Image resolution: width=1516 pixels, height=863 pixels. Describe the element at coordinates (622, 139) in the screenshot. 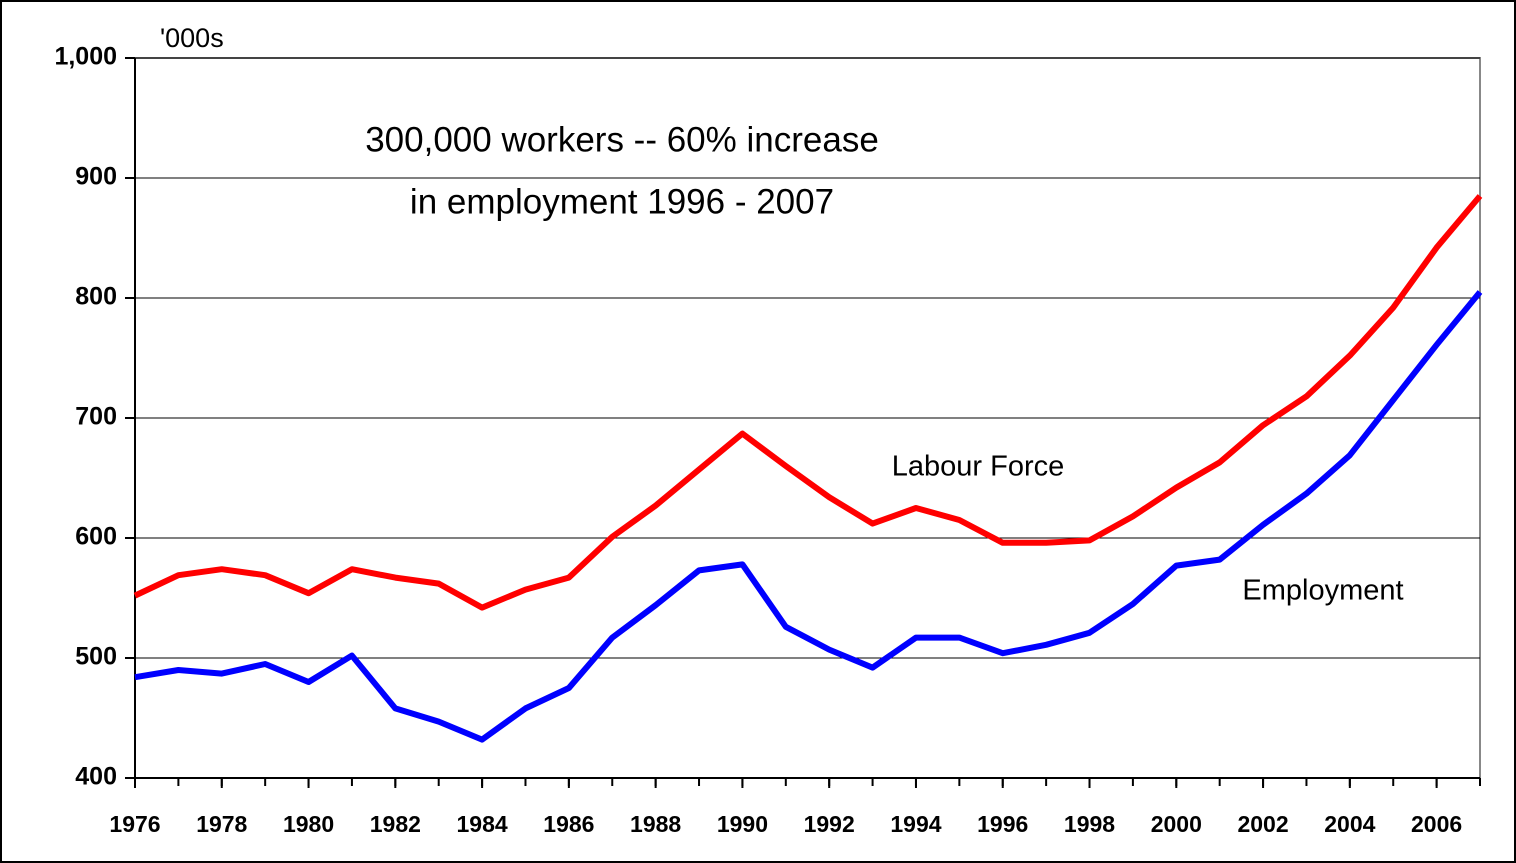

I see `annotation: 300,000 workers -- 60% increase` at that location.